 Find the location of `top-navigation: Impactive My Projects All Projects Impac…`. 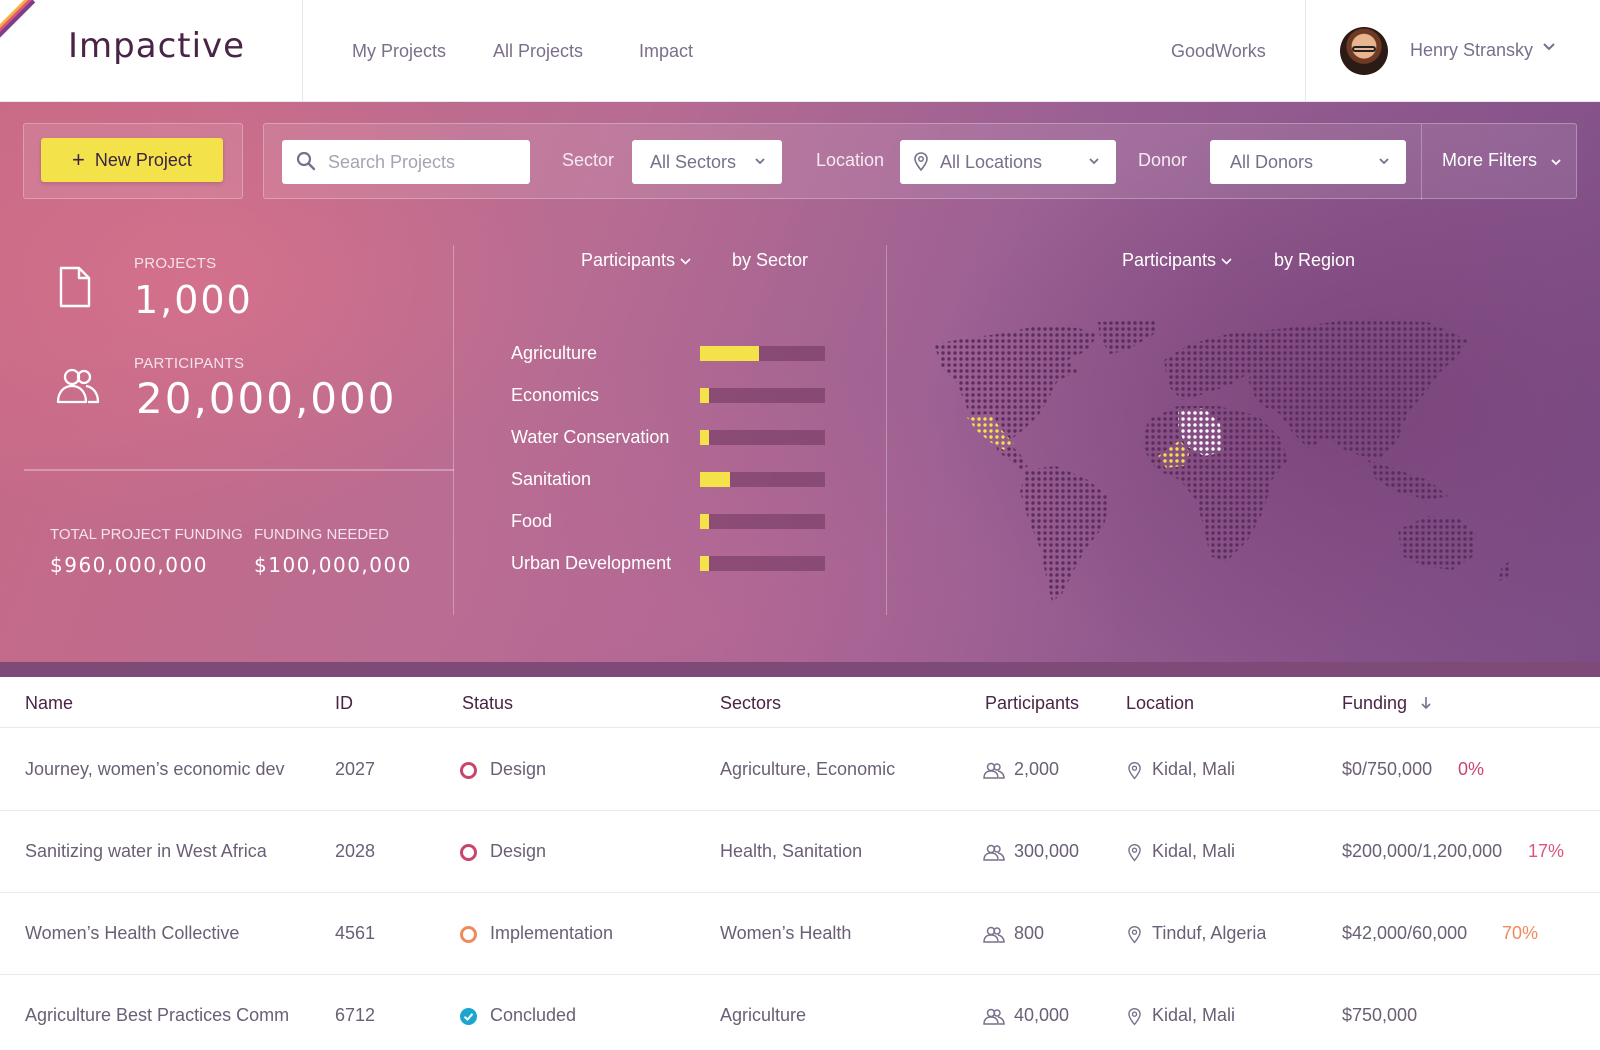

top-navigation: Impactive My Projects All Projects Impac… is located at coordinates (800, 51).